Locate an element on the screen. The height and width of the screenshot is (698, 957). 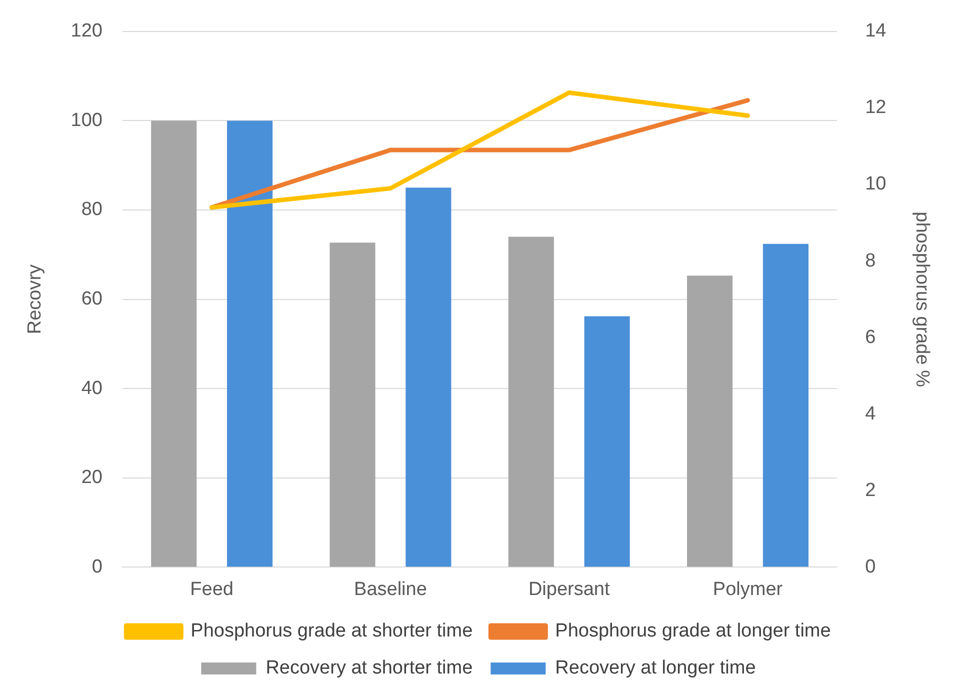
legend-label: Phosphorus grade at longer time is located at coordinates (693, 631).